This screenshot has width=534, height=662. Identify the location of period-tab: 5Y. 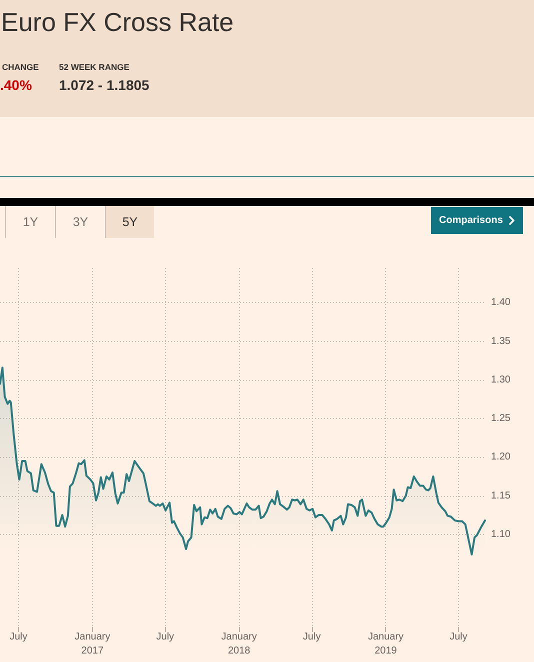
(129, 222).